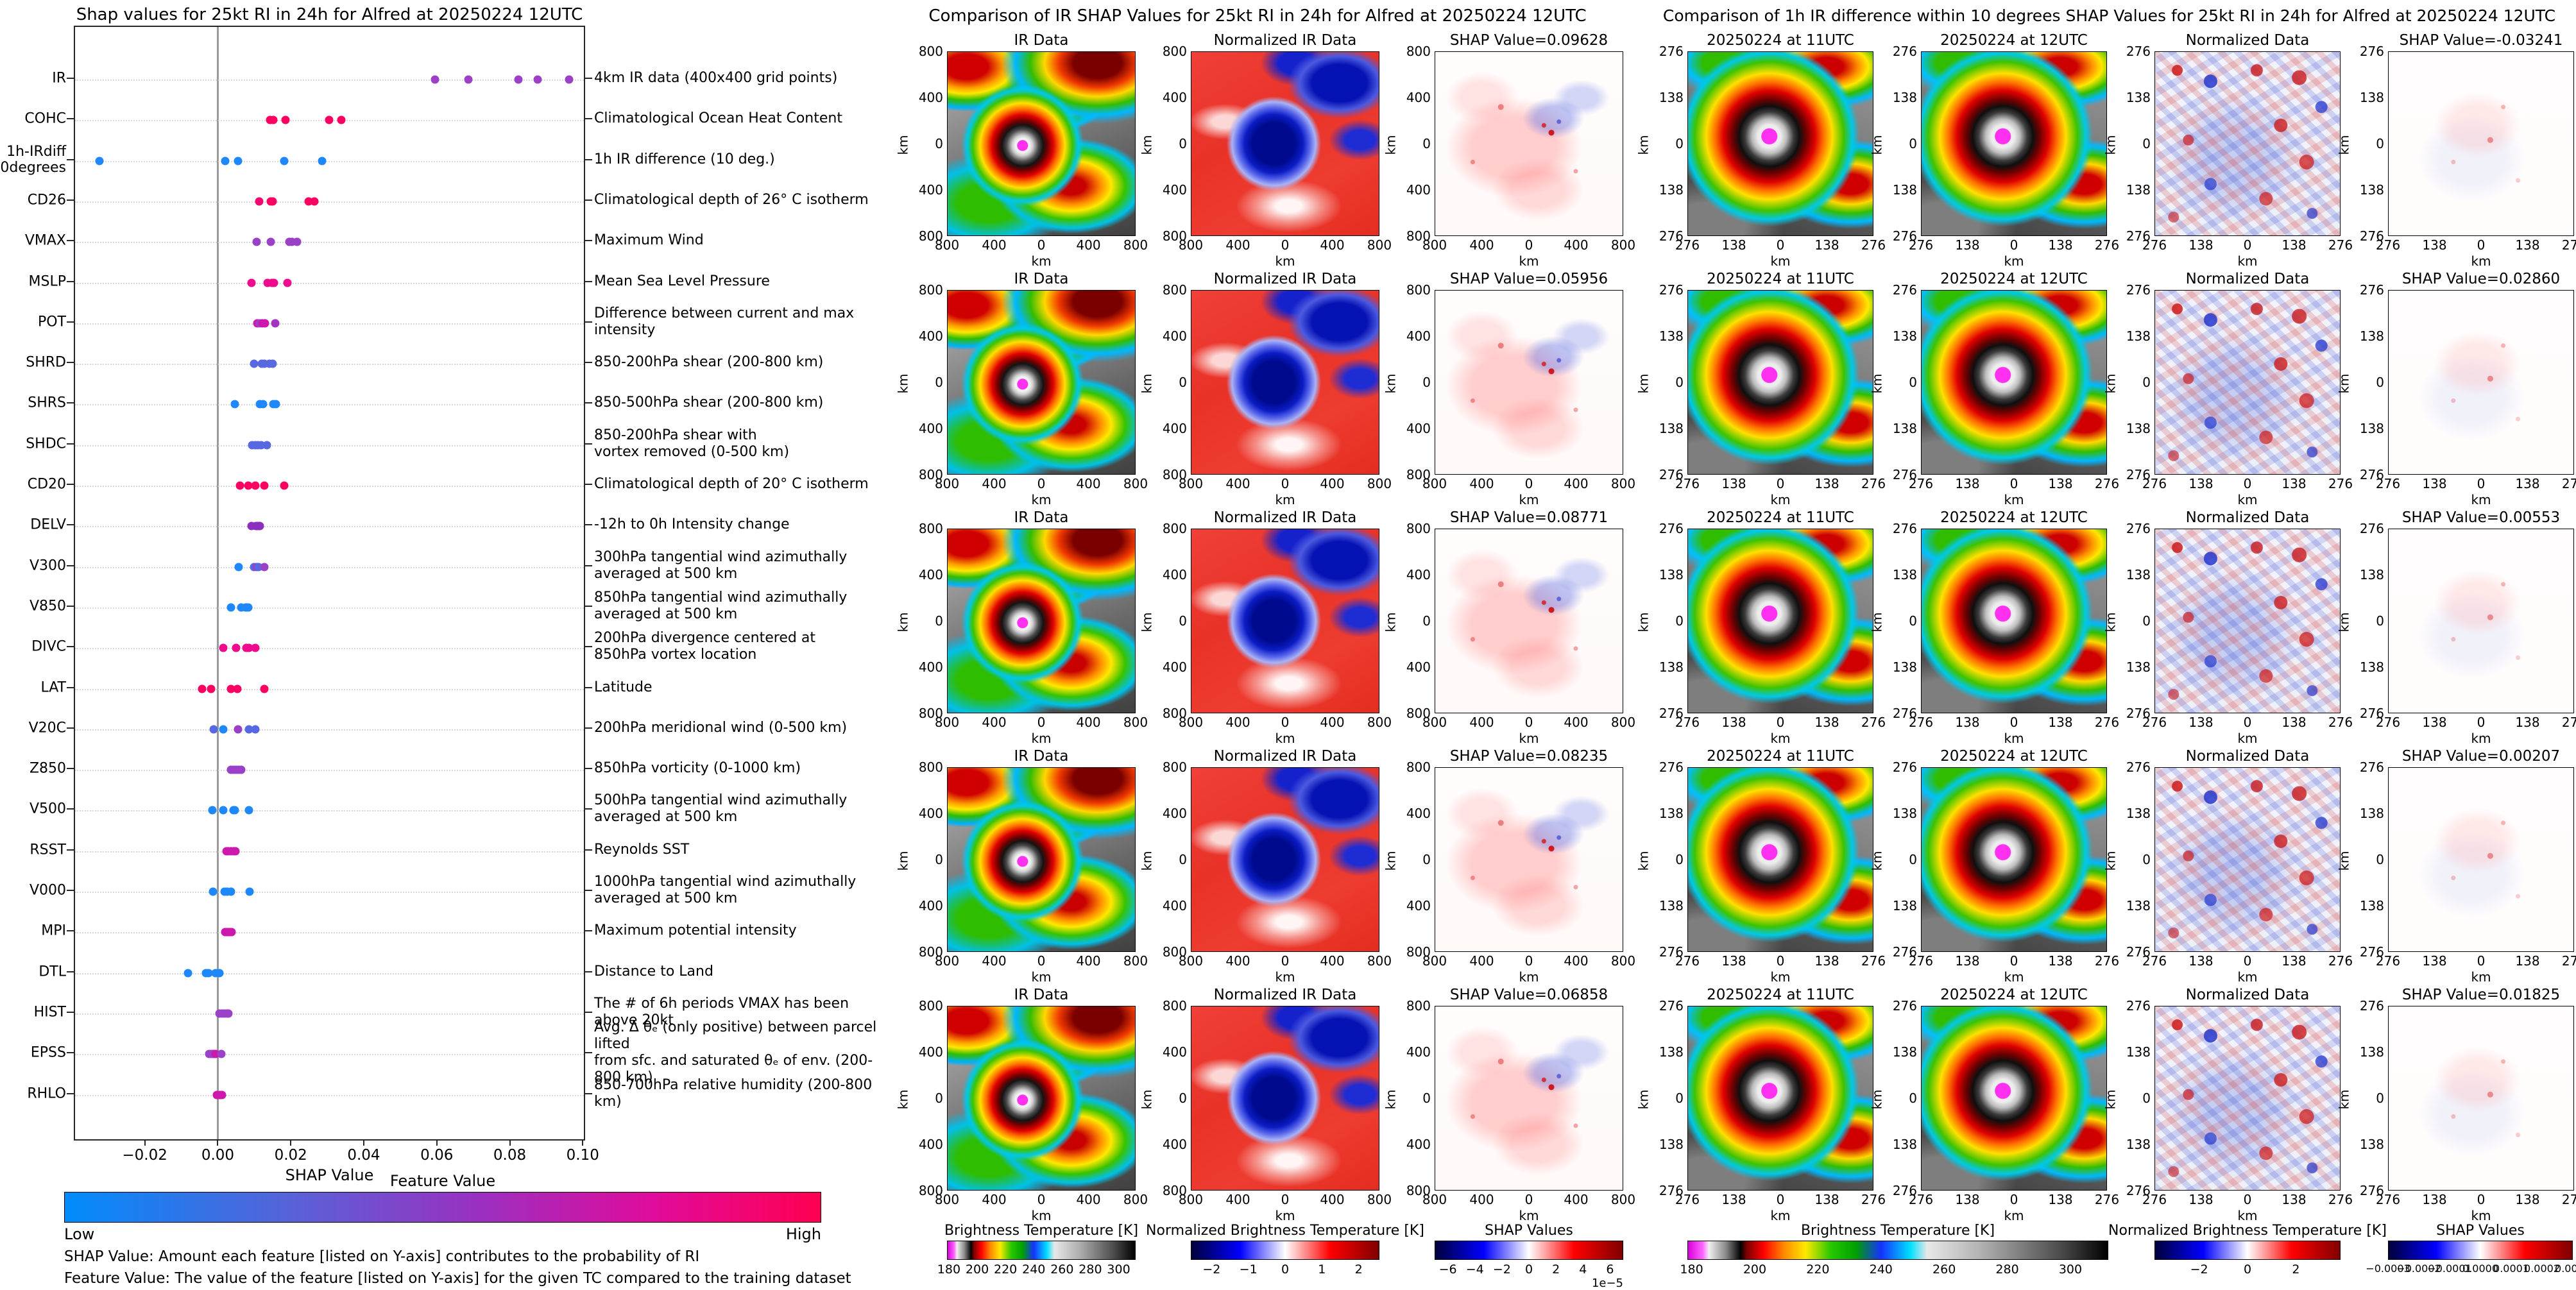 The height and width of the screenshot is (1290, 2576). I want to click on feature-label: V300, so click(48, 566).